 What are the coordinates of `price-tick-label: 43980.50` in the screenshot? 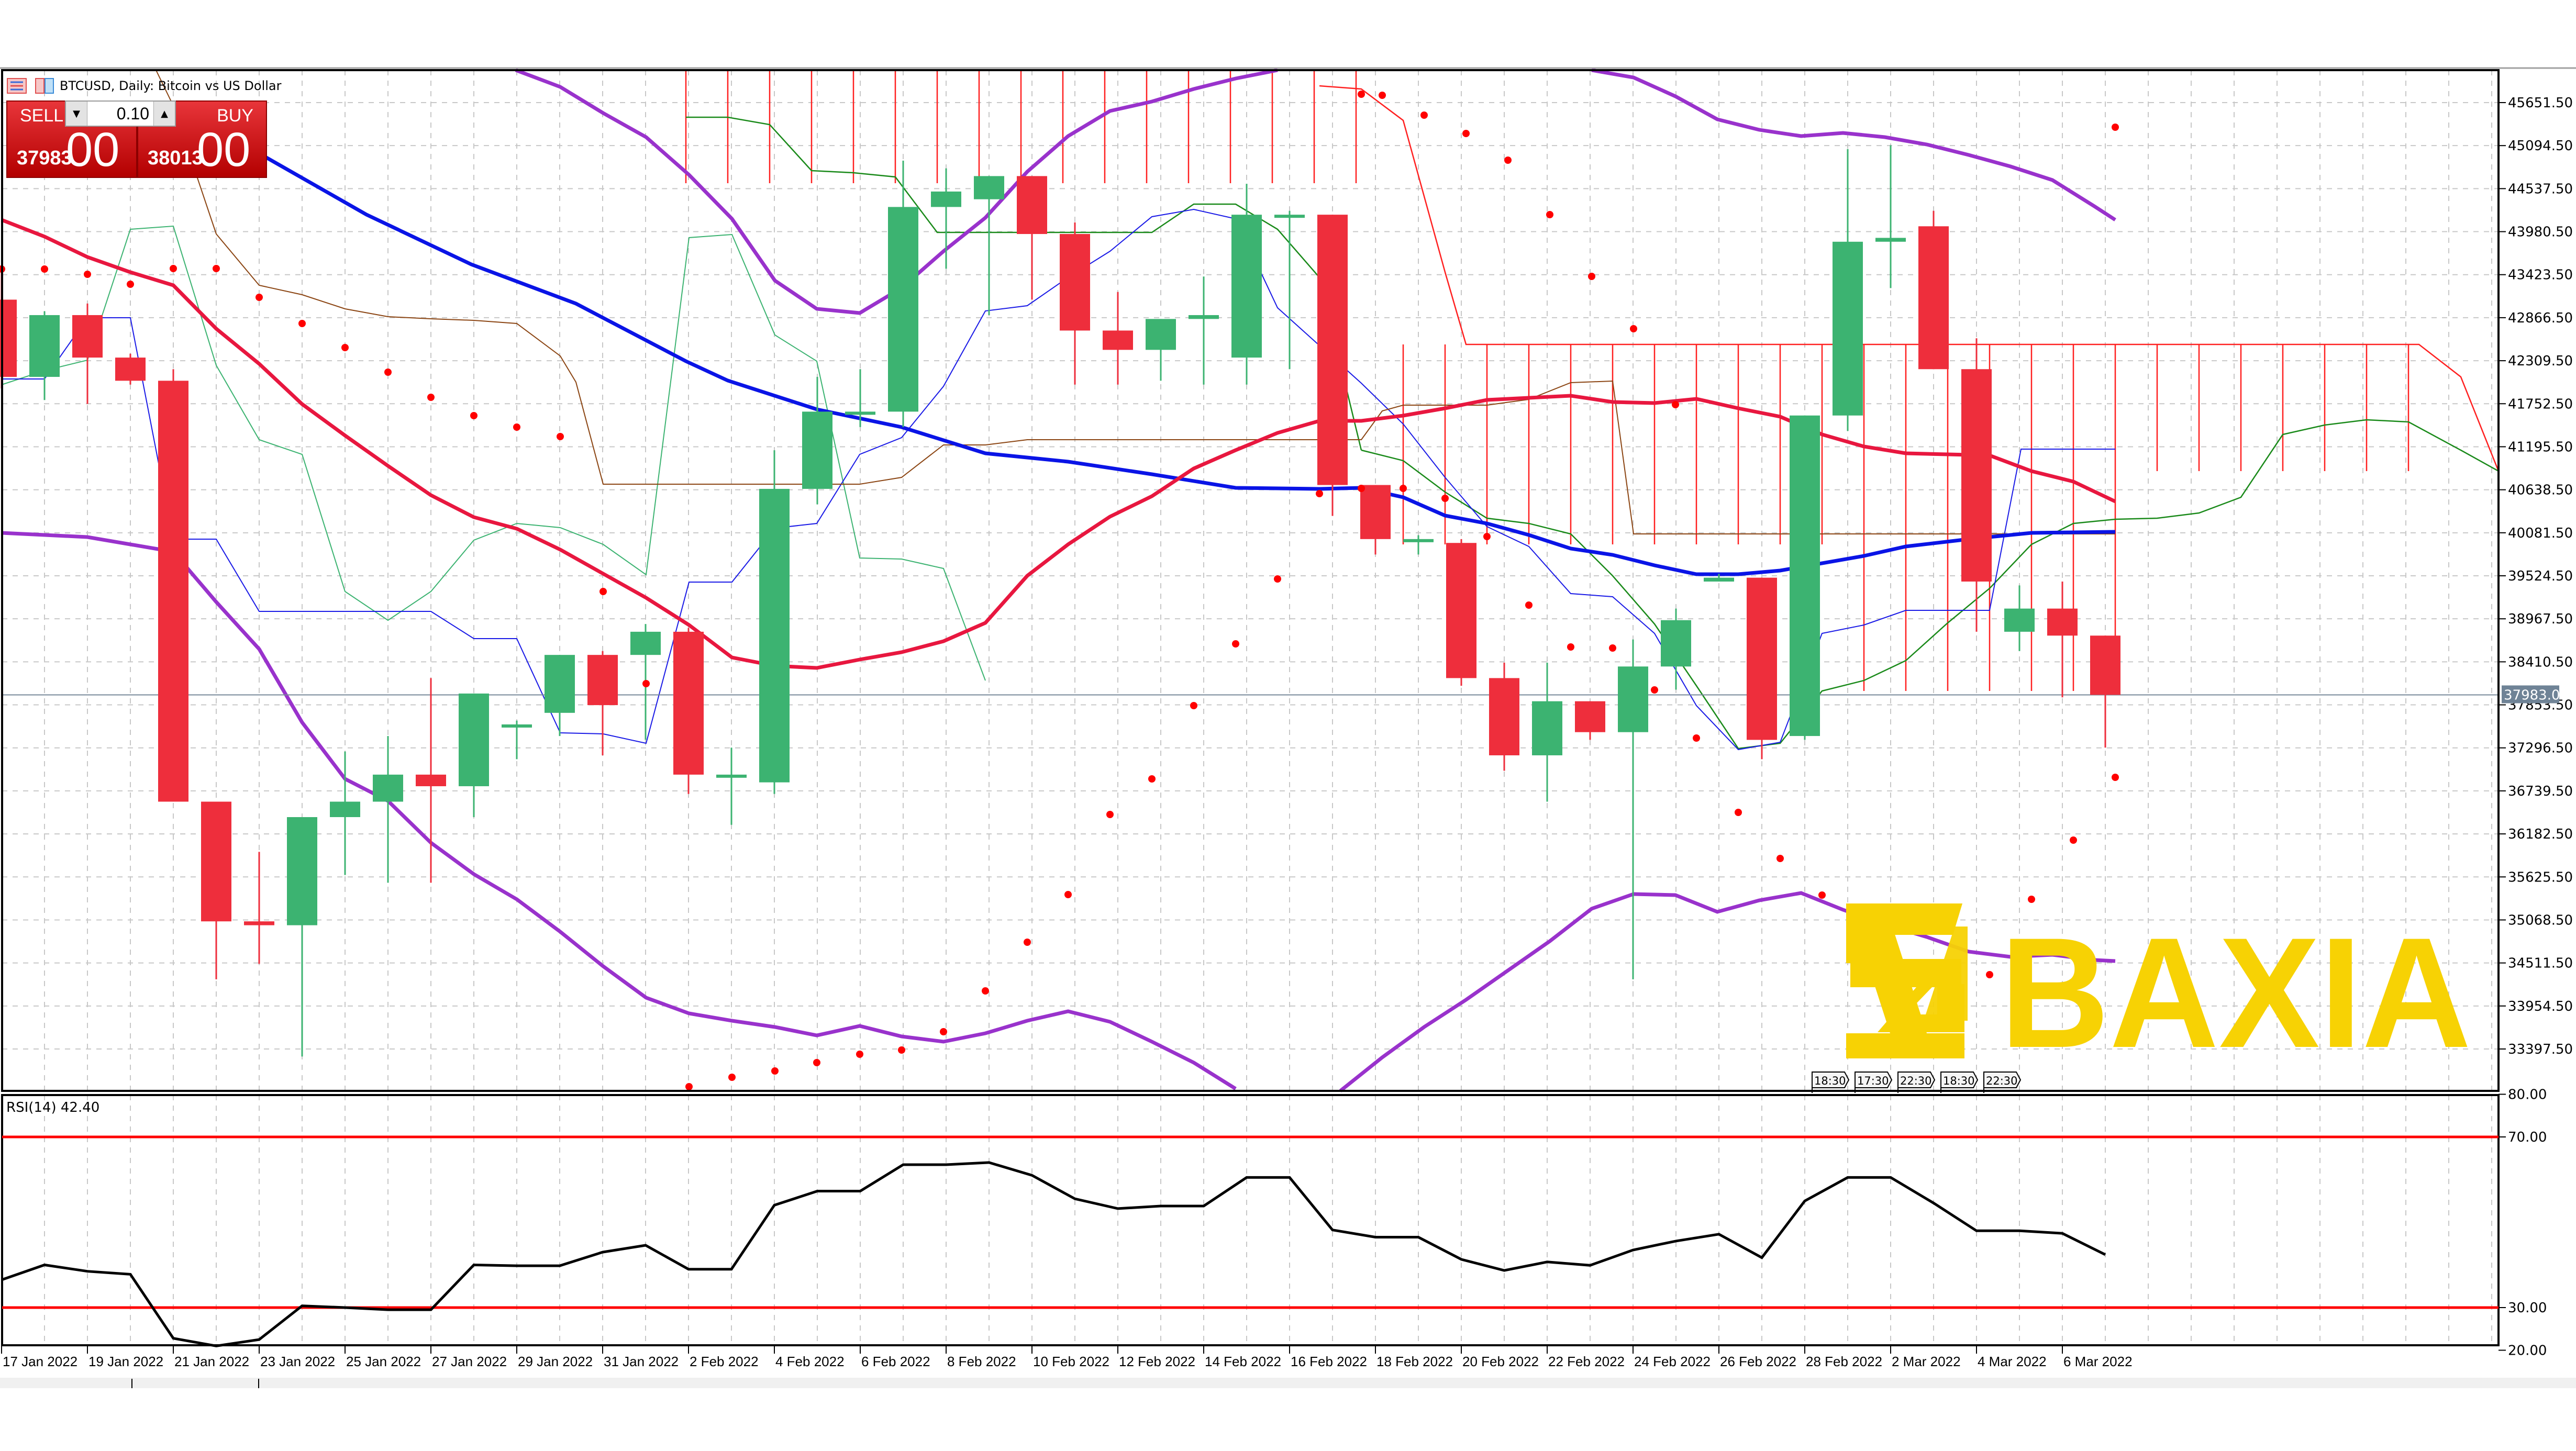 It's located at (2541, 233).